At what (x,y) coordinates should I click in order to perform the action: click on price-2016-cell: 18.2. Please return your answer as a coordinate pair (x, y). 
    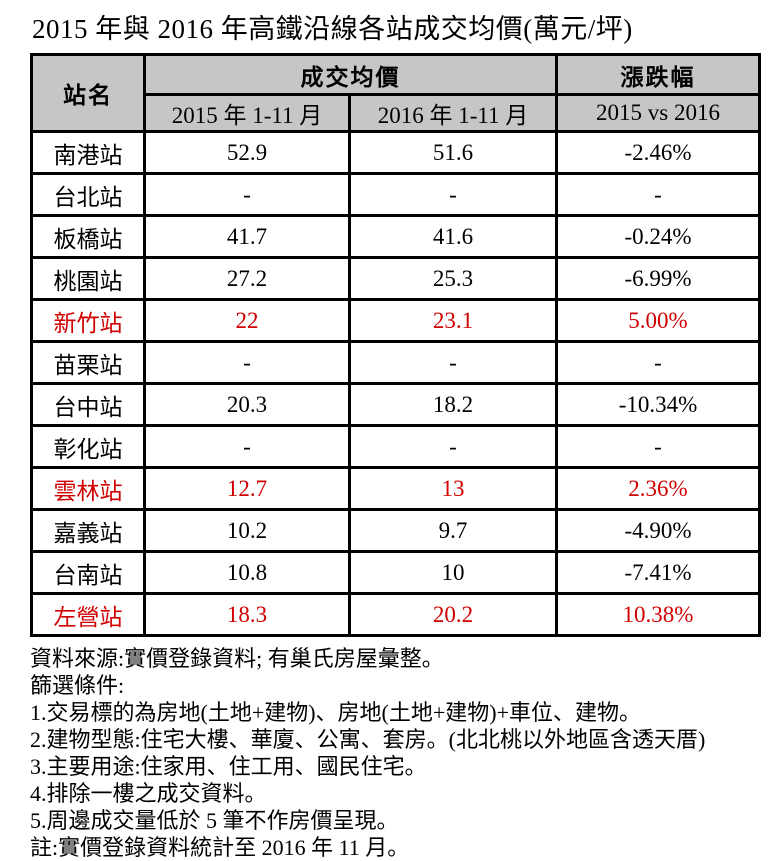
    Looking at the image, I should click on (453, 404).